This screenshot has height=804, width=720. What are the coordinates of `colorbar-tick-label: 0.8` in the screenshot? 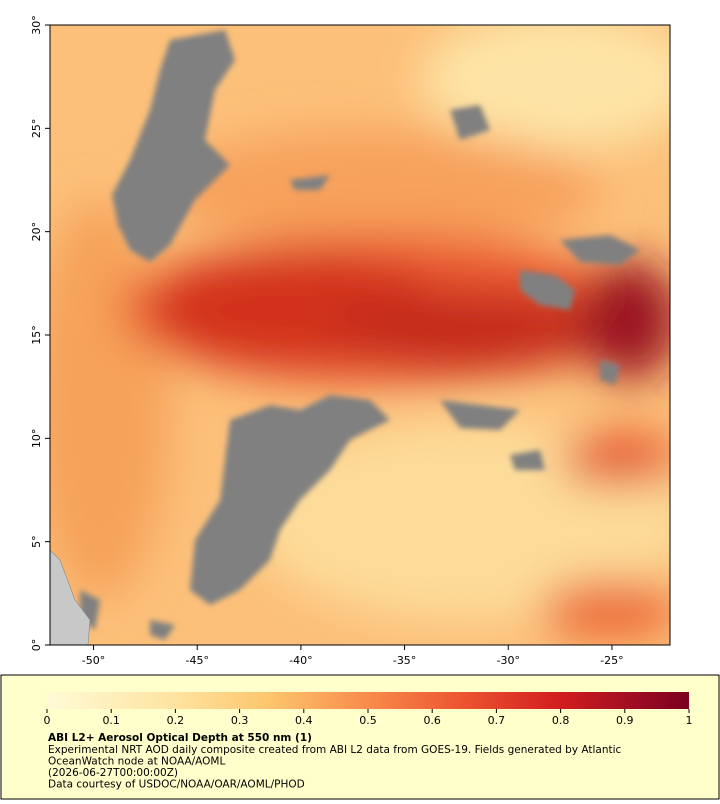 It's located at (561, 720).